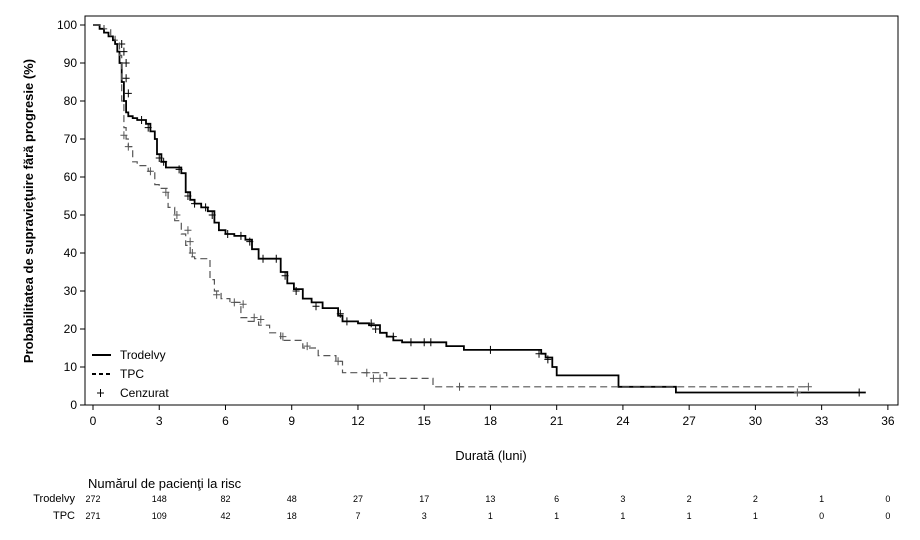 This screenshot has width=920, height=540. What do you see at coordinates (67, 25) in the screenshot?
I see `y-tick-label: 100` at bounding box center [67, 25].